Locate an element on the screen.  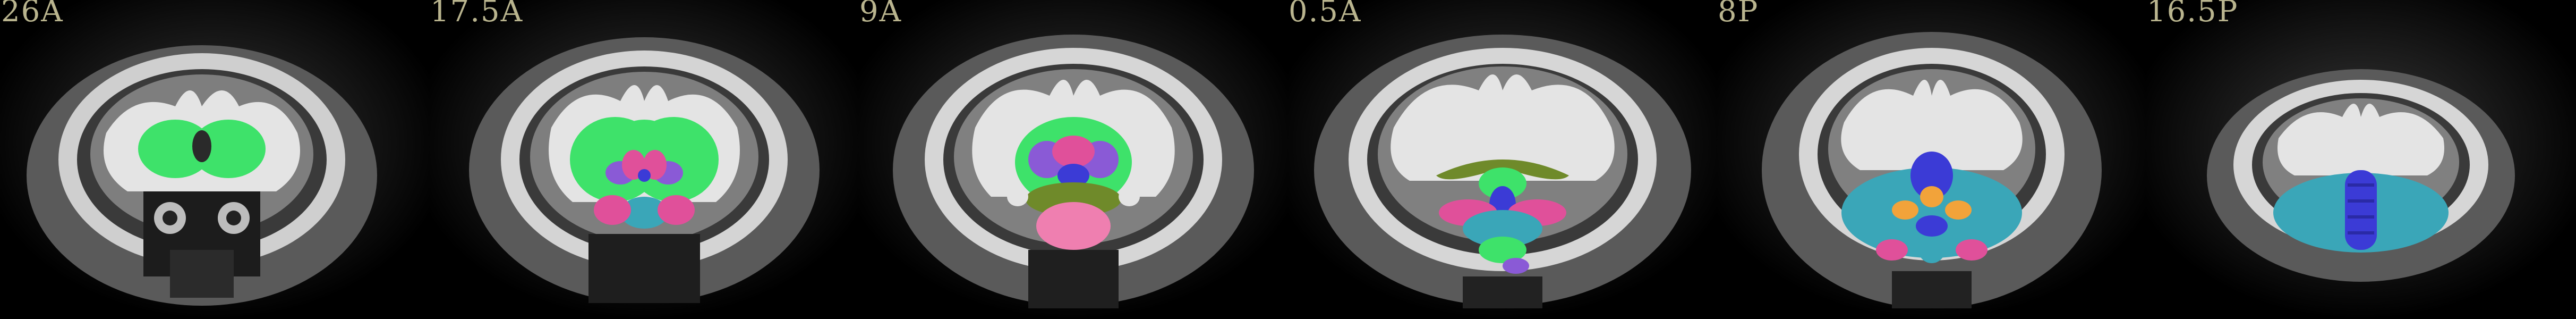
slice-position-label: 16.5P is located at coordinates (2193, 14).